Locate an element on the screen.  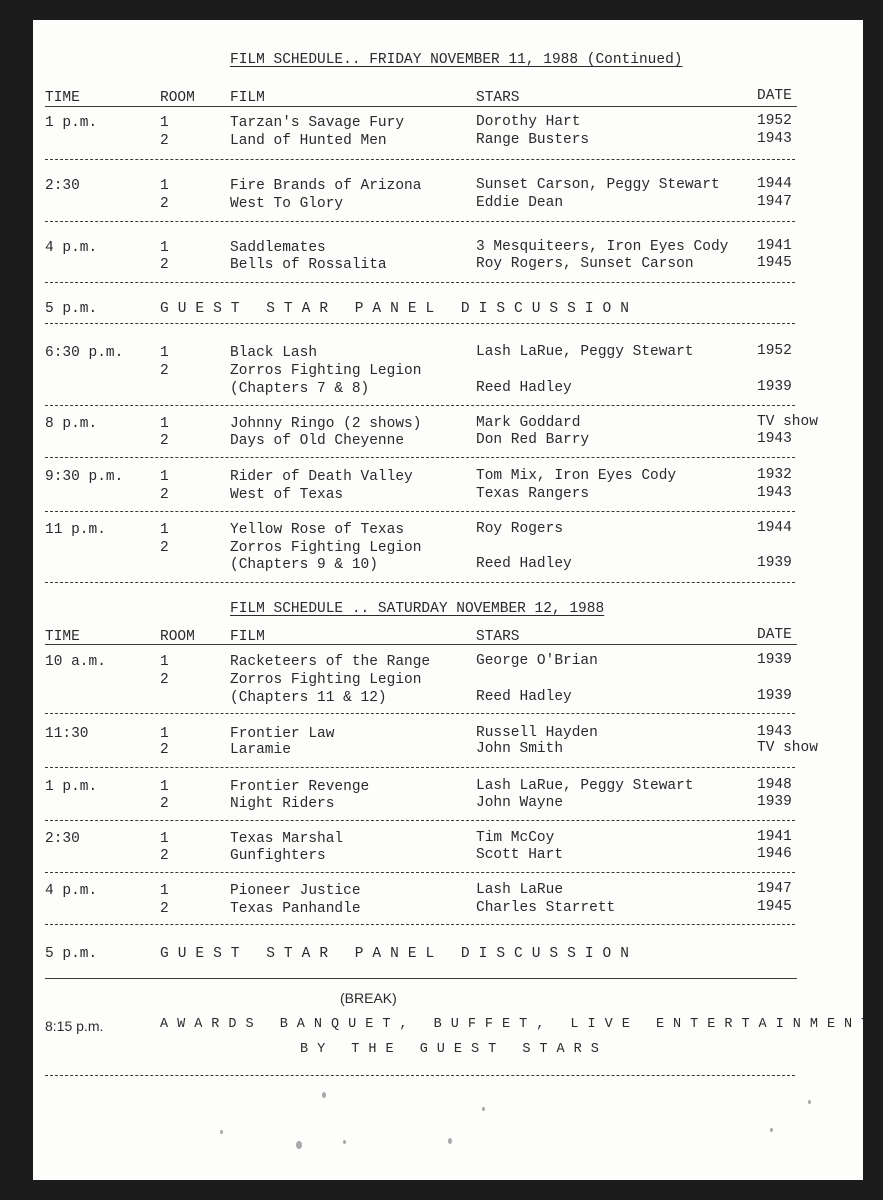
film-date: 1947 is located at coordinates (774, 889).